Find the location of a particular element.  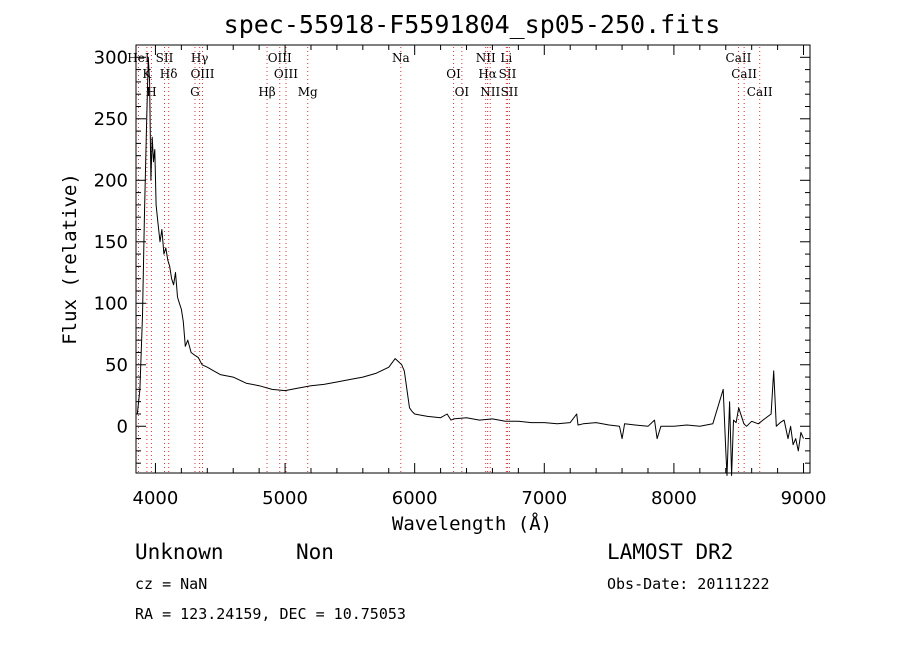

line-marker-label: Hγ is located at coordinates (200, 58).